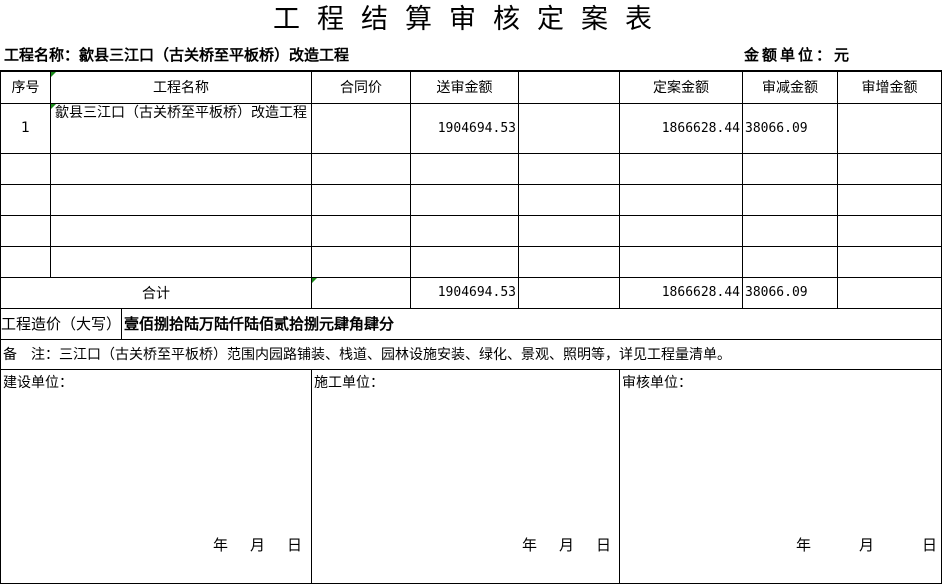  I want to click on sign-label: 施工单位：, so click(349, 382).